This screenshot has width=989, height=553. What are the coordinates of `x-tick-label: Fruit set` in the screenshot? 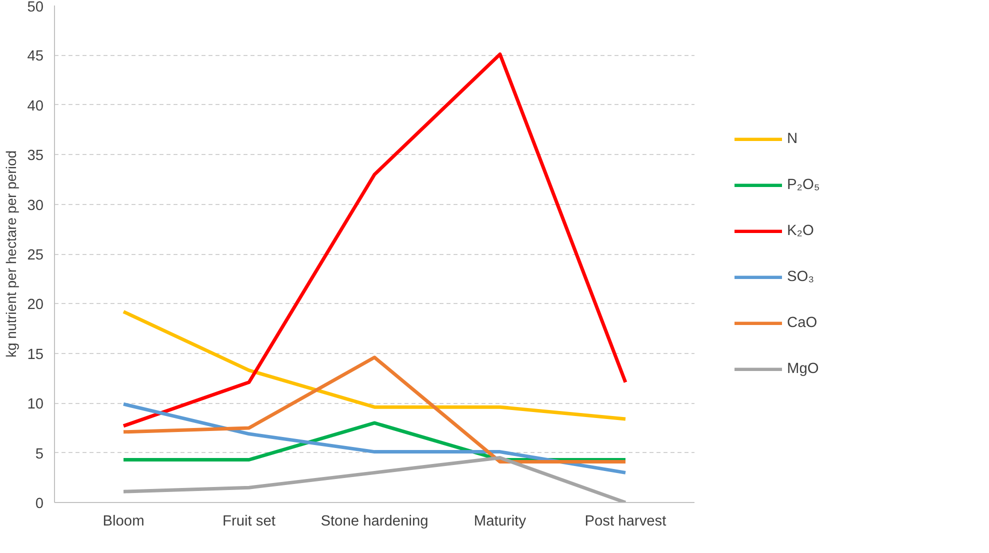 It's located at (249, 522).